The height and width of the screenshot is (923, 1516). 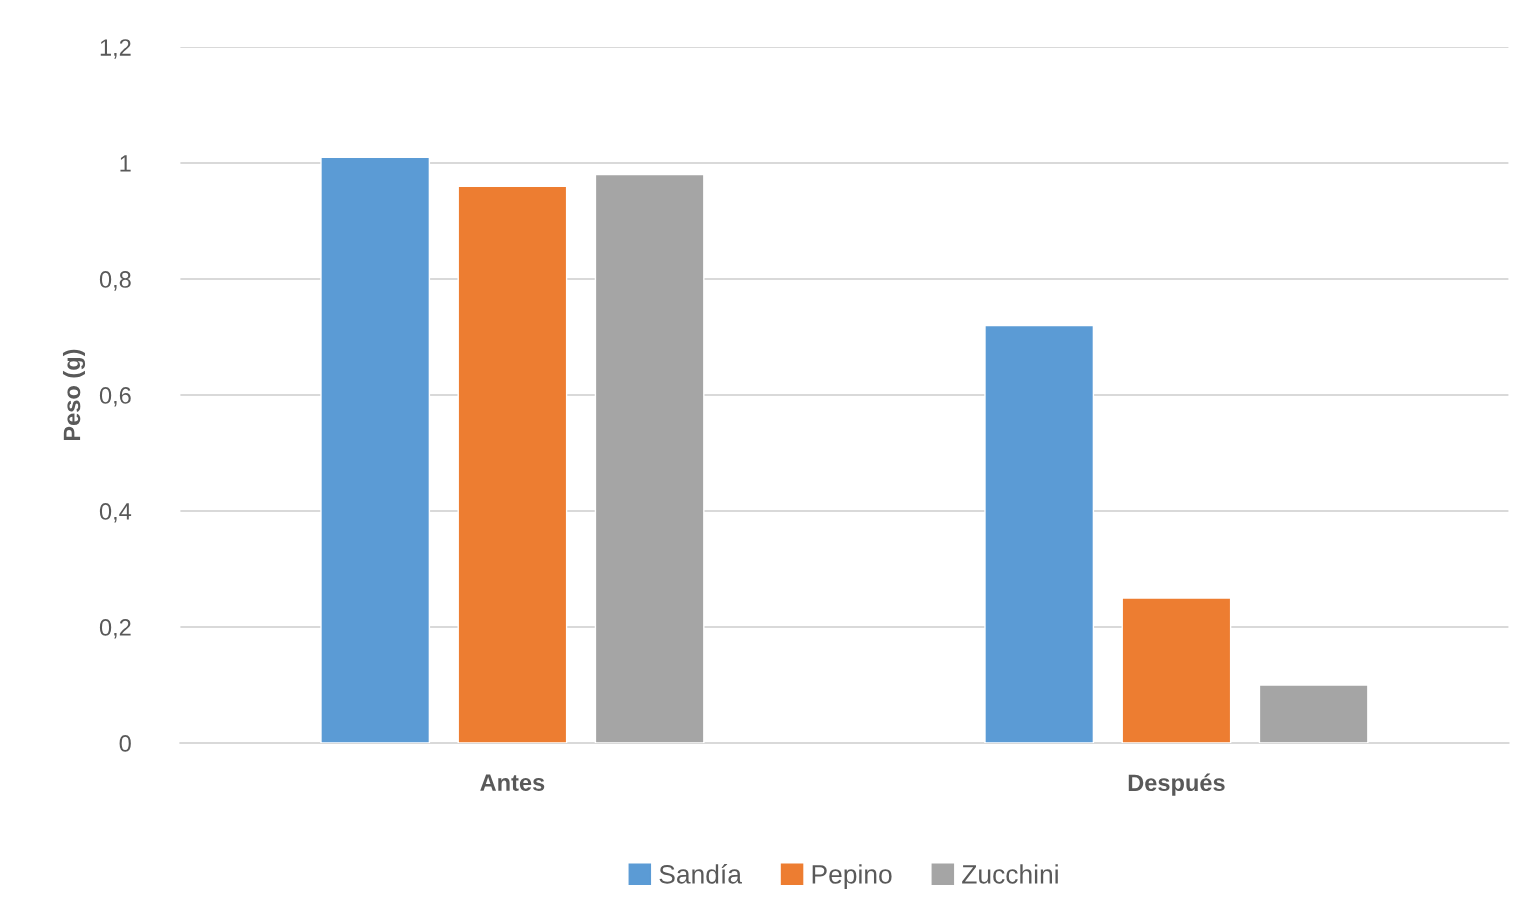 What do you see at coordinates (512, 782) in the screenshot?
I see `x-tick-label: Antes` at bounding box center [512, 782].